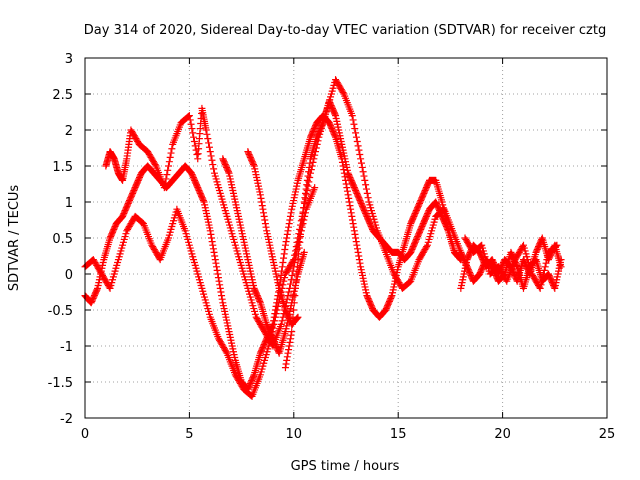 The width and height of the screenshot is (640, 480). Describe the element at coordinates (60, 311) in the screenshot. I see `y-tick-label: -0.5` at that location.